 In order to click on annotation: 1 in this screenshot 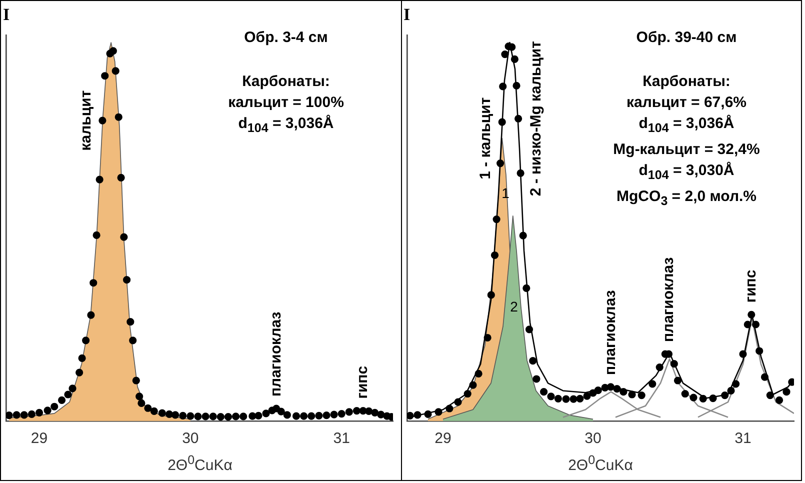, I will do `click(505, 192)`.